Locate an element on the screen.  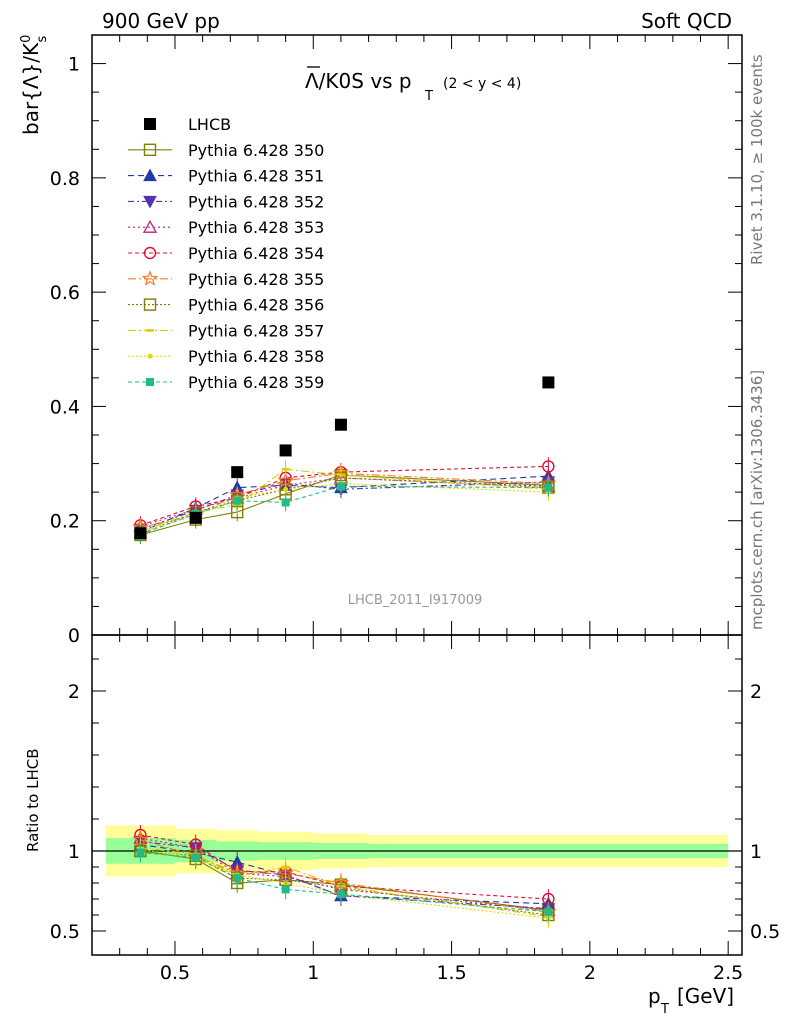
analysis-id: LHCB_2011_I917009 is located at coordinates (415, 600).